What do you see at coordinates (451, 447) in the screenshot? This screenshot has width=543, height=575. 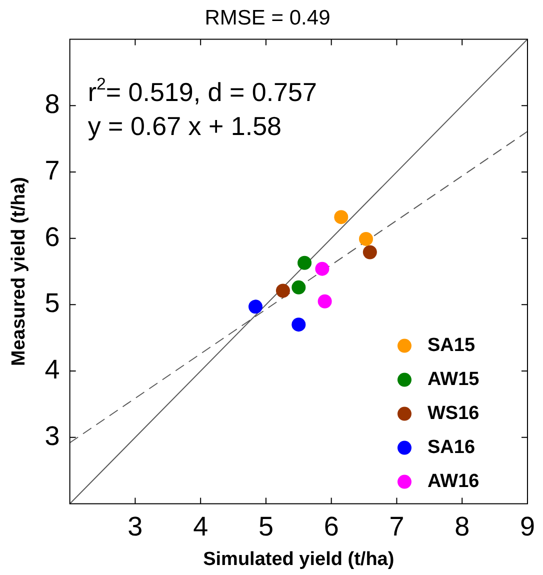 I see `legend-label: SA16` at bounding box center [451, 447].